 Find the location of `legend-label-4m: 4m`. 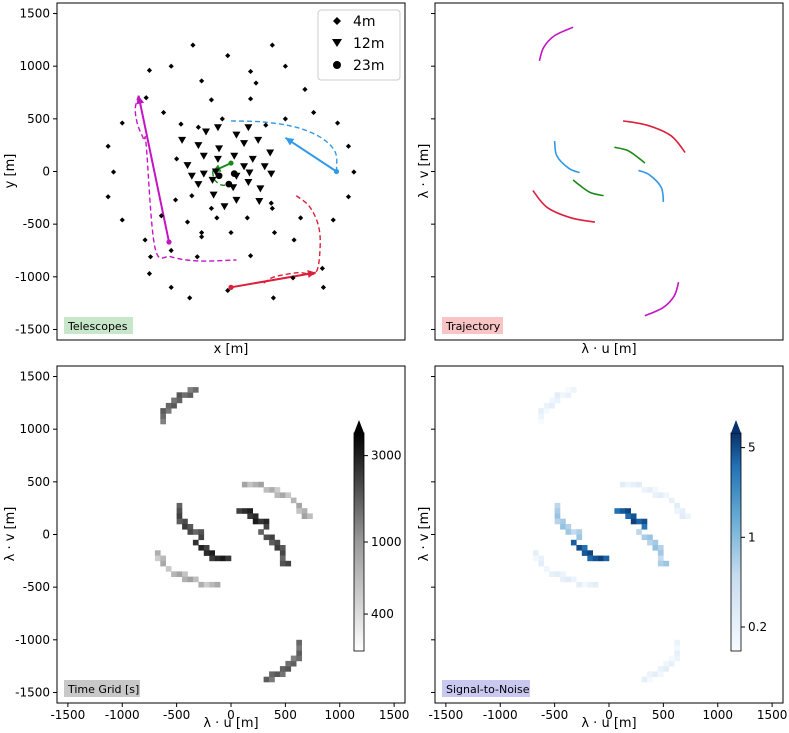

legend-label-4m: 4m is located at coordinates (364, 22).